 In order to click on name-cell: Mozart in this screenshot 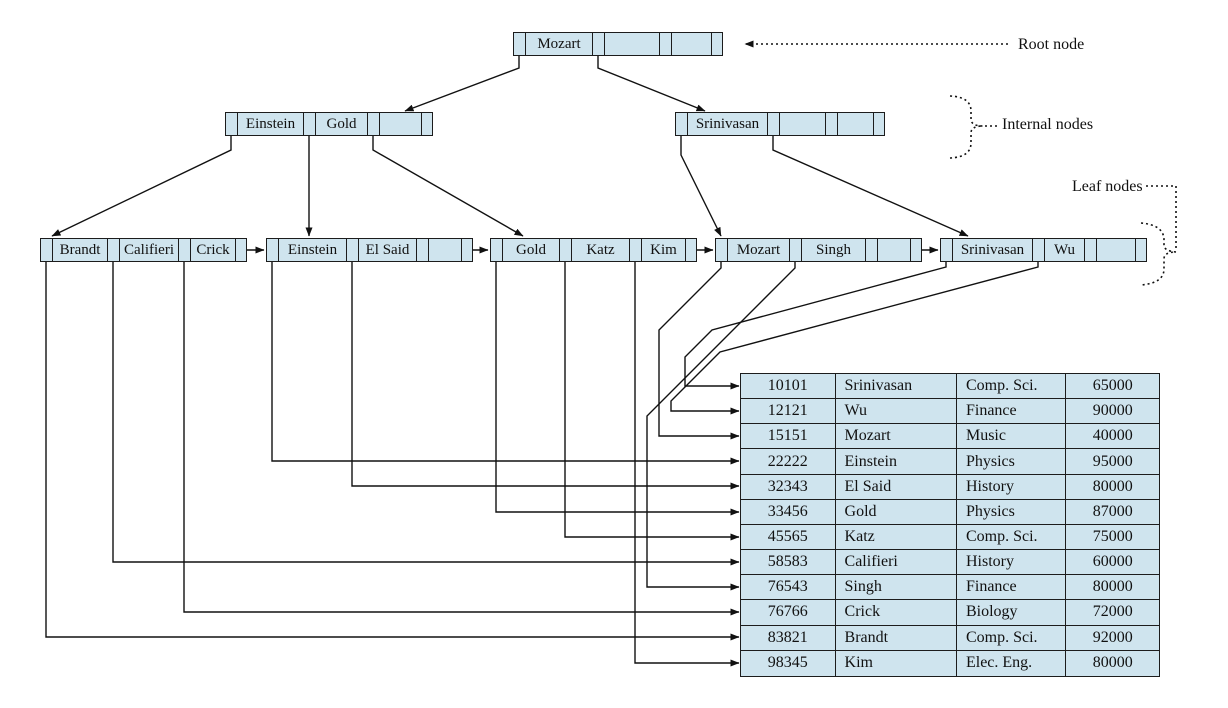, I will do `click(896, 436)`.